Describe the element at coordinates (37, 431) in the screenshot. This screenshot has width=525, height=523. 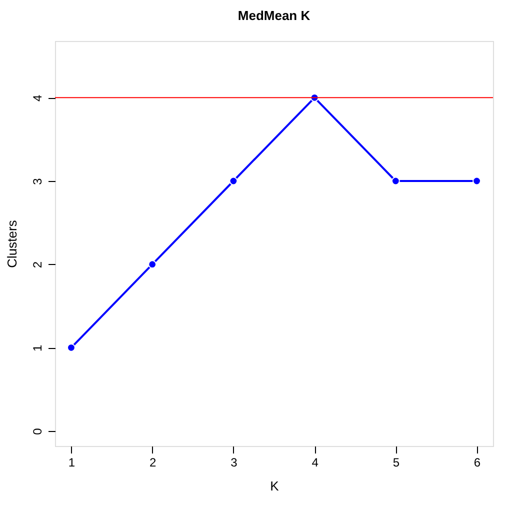
I see `y-tick-label: 0` at that location.